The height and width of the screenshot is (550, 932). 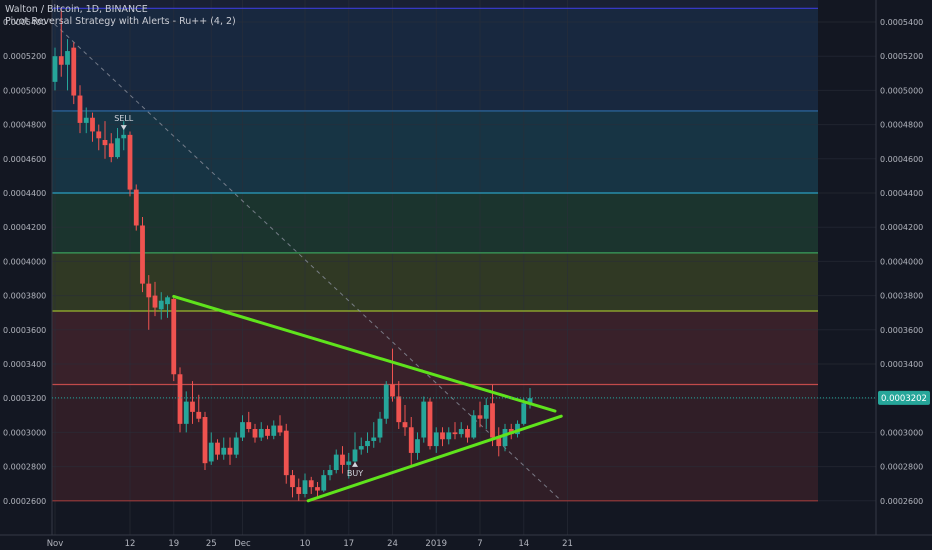 What do you see at coordinates (310, 544) in the screenshot?
I see `x-axis: Nov 12 19 25 Dec 10 17 24 2019 7 14 21` at bounding box center [310, 544].